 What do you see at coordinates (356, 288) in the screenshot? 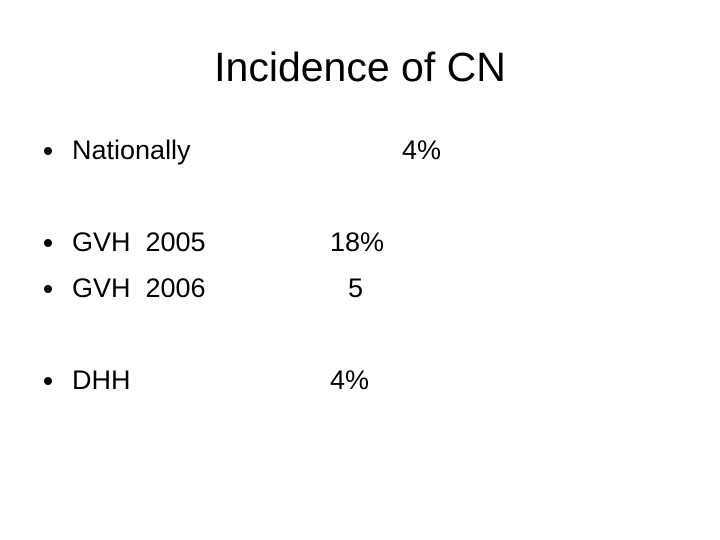
I see `item-value: 5` at bounding box center [356, 288].